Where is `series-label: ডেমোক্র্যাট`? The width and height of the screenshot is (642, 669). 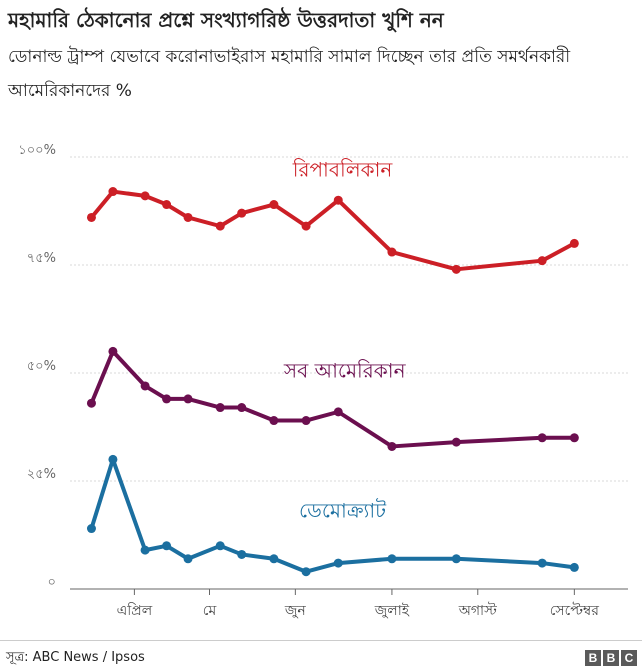
series-label: ডেমোক্র্যাট is located at coordinates (343, 511).